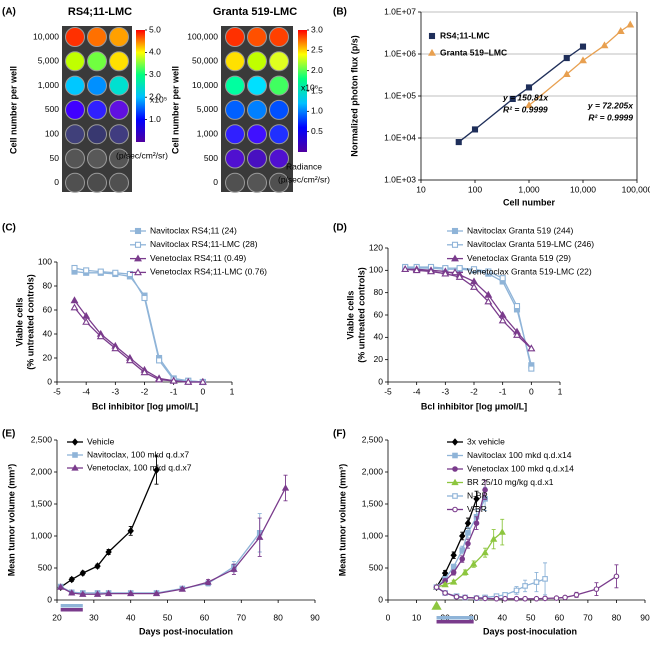  What do you see at coordinates (520, 230) in the screenshot?
I see `legend-label: Navitoclax Granta 519 (244)` at bounding box center [520, 230].